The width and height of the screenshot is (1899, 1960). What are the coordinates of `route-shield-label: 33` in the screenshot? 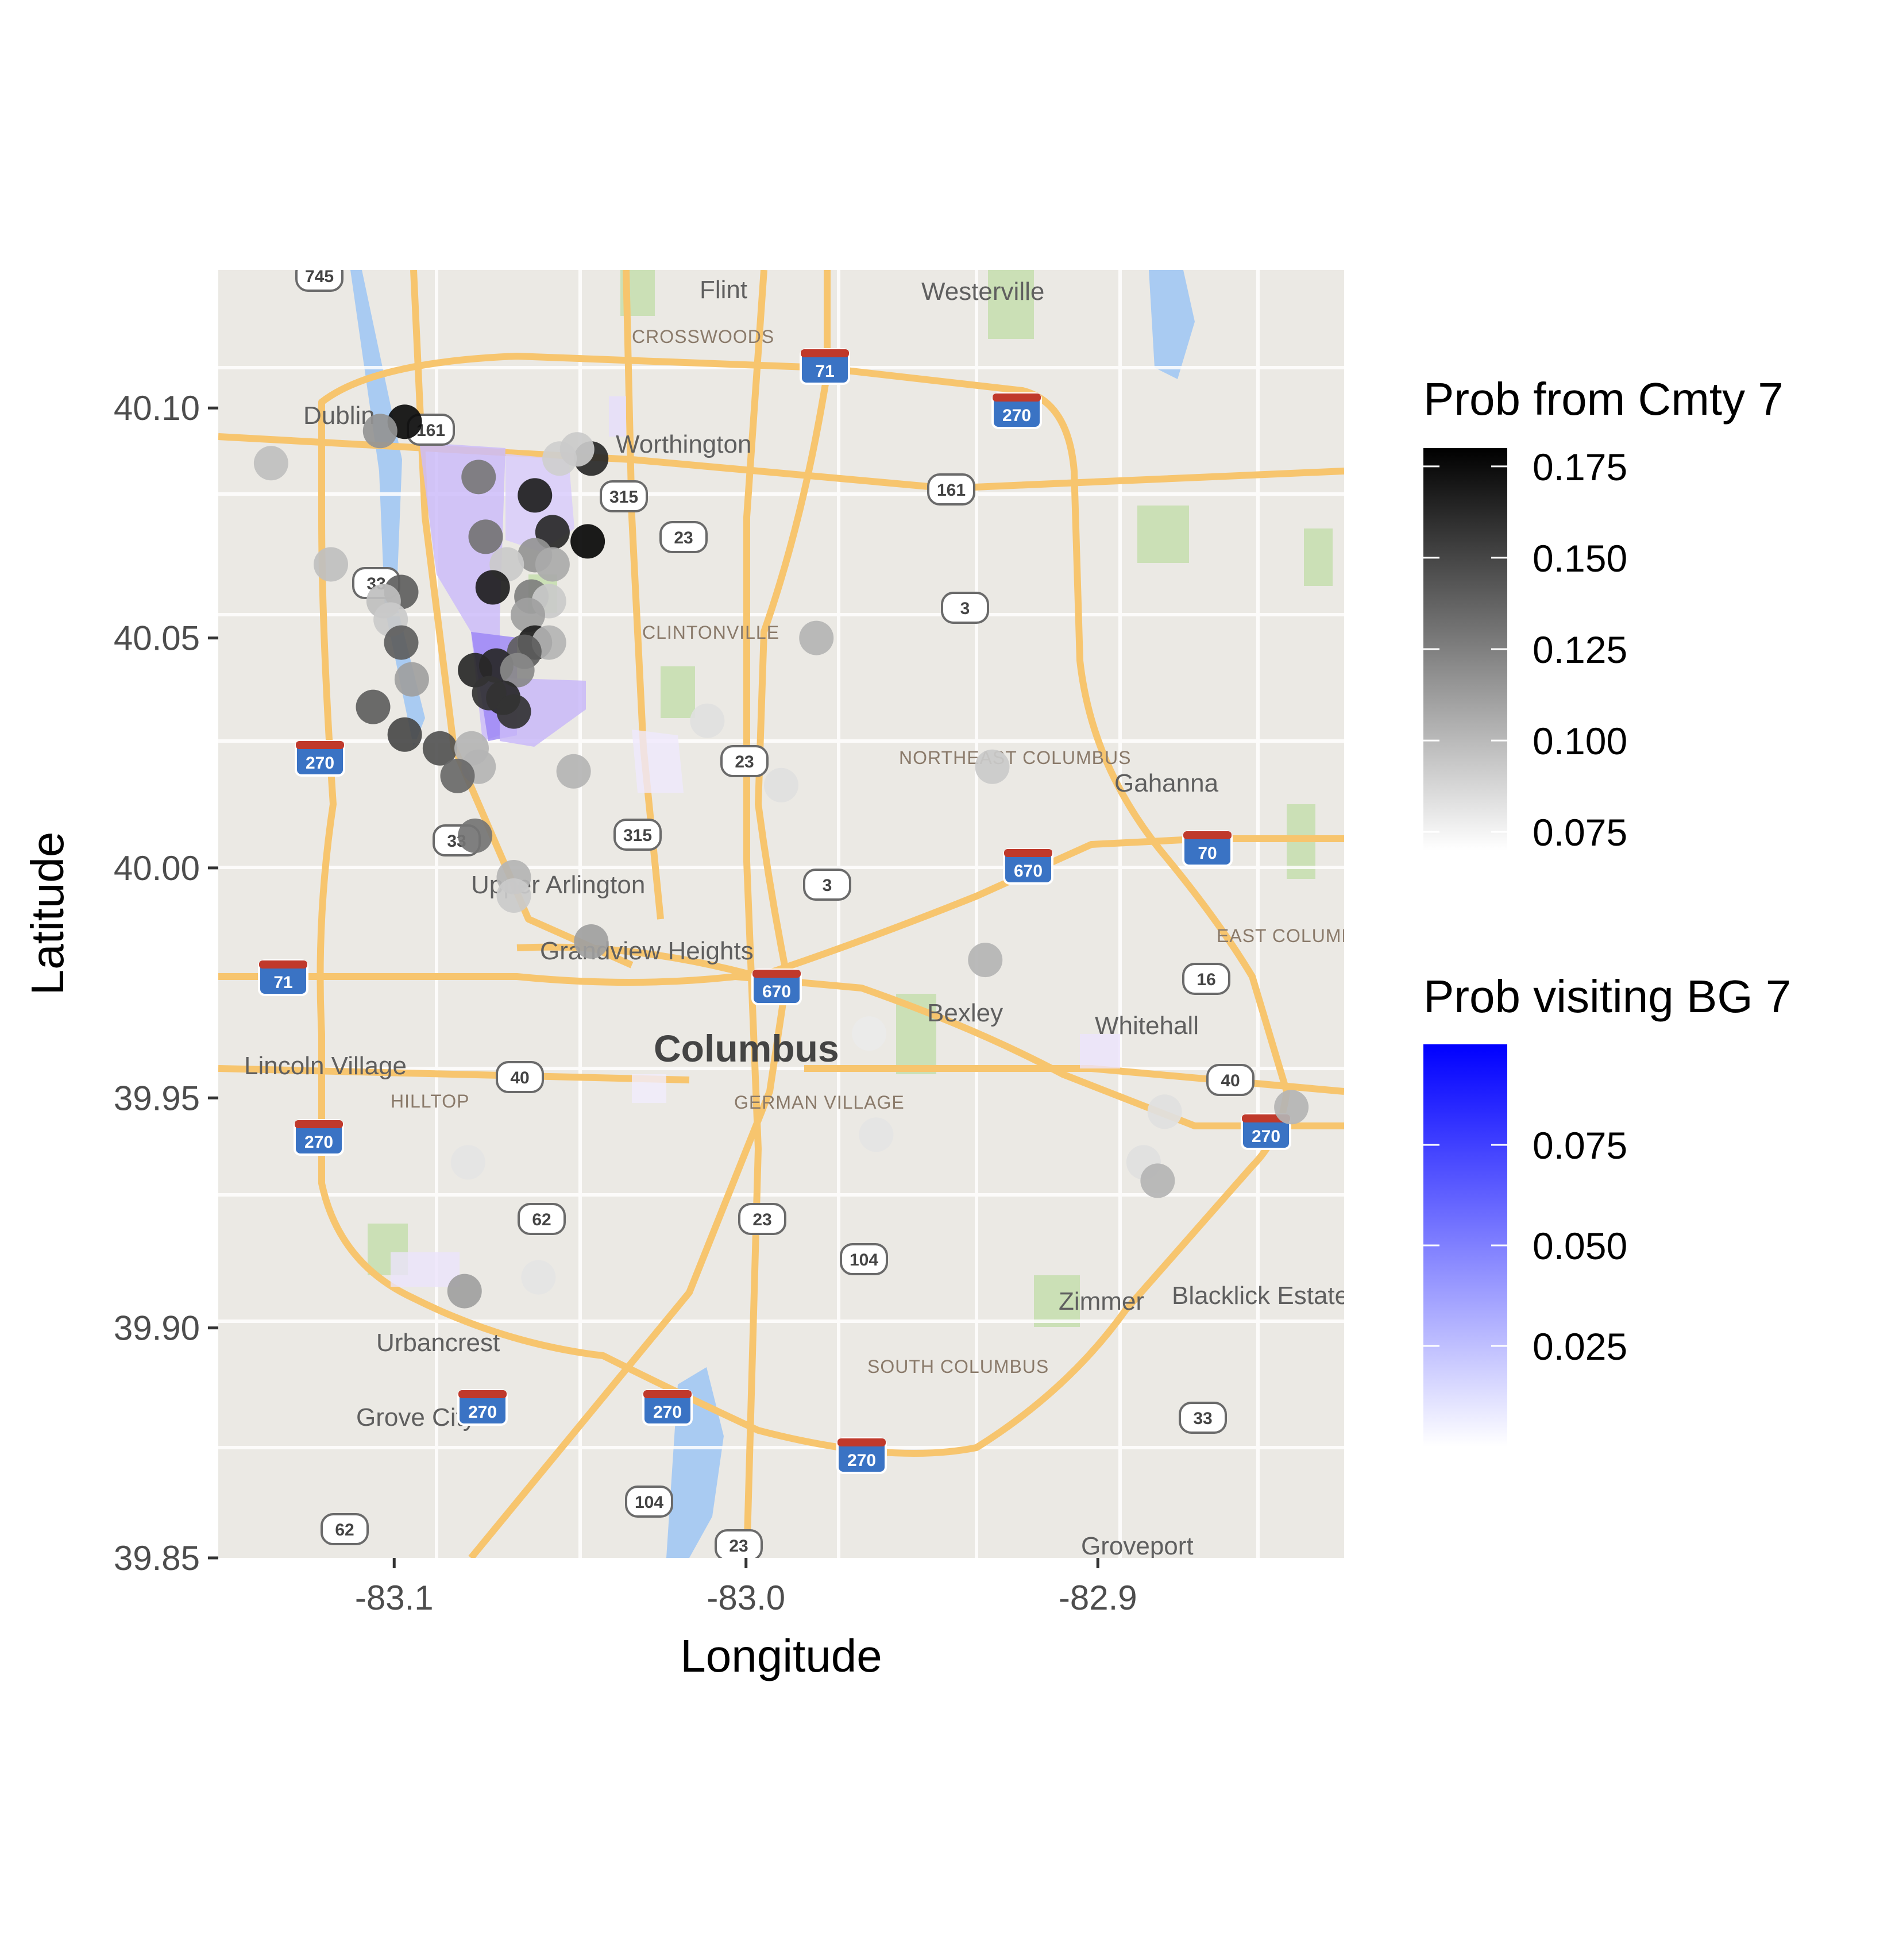 It's located at (1202, 1418).